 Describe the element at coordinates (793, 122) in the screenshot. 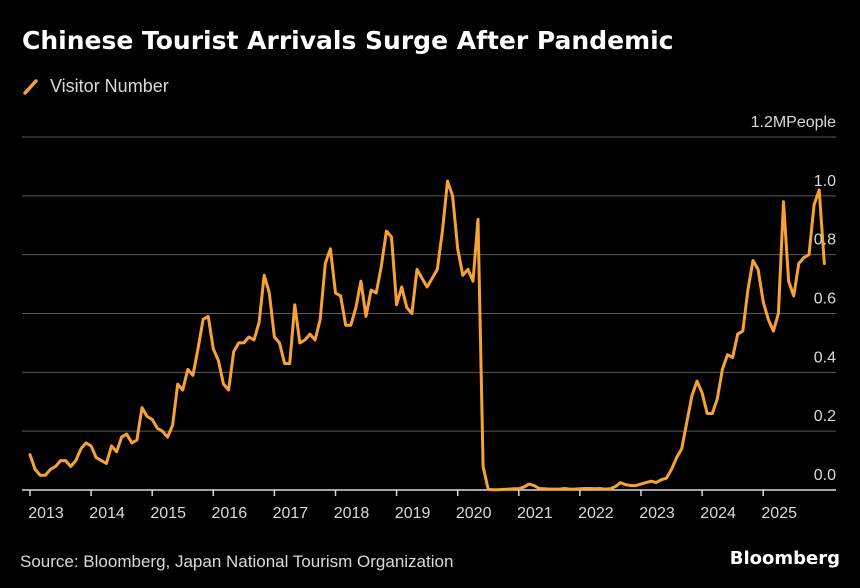

I see `y-unit-label: 1.2MPeople` at that location.